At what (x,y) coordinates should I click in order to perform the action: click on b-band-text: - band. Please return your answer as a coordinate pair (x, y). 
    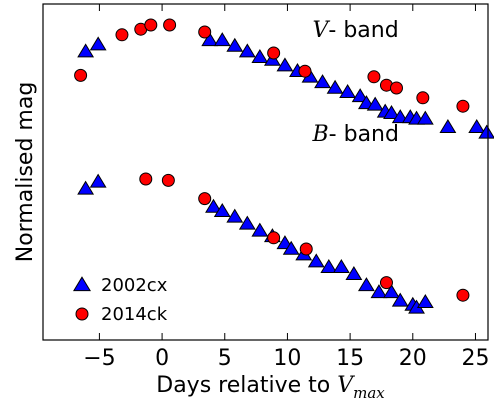
    Looking at the image, I should click on (364, 134).